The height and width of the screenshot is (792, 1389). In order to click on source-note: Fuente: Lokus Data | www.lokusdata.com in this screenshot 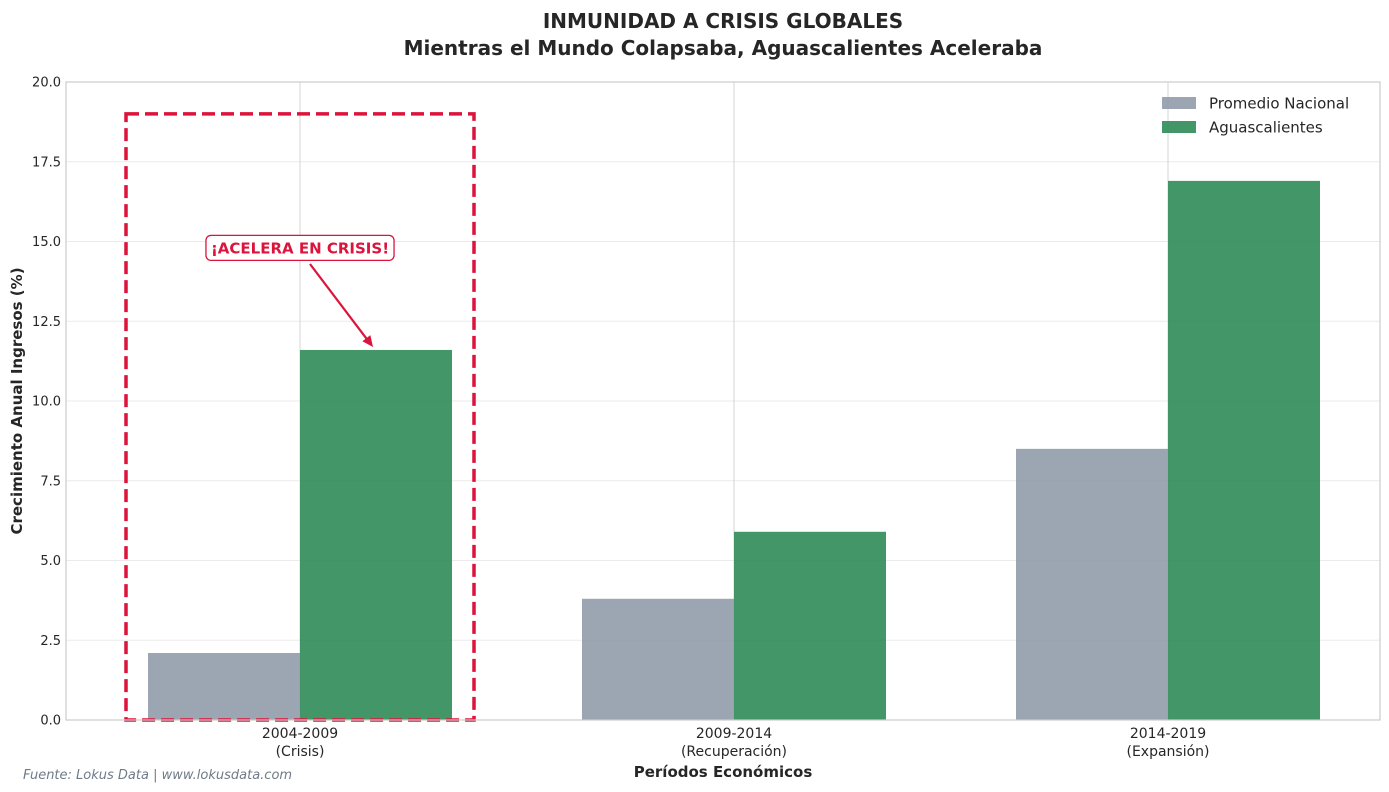, I will do `click(157, 775)`.